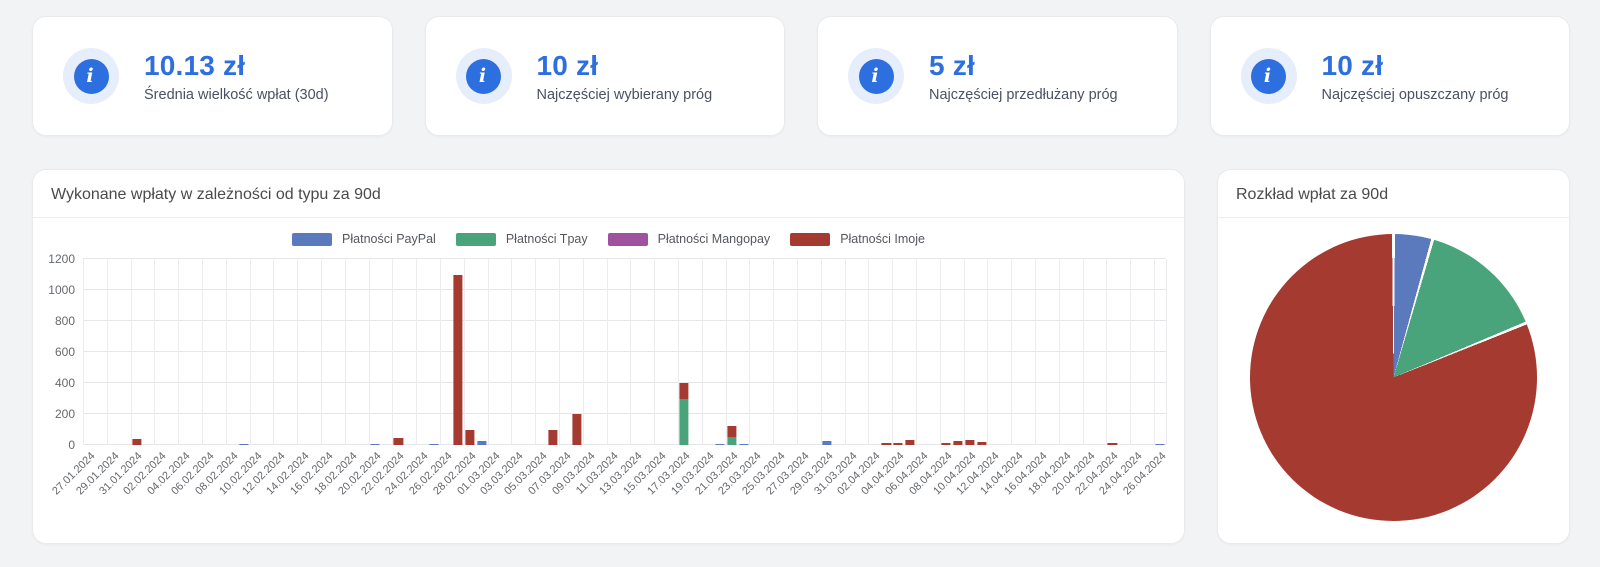  I want to click on bar-29.02.2024, so click(482, 352).